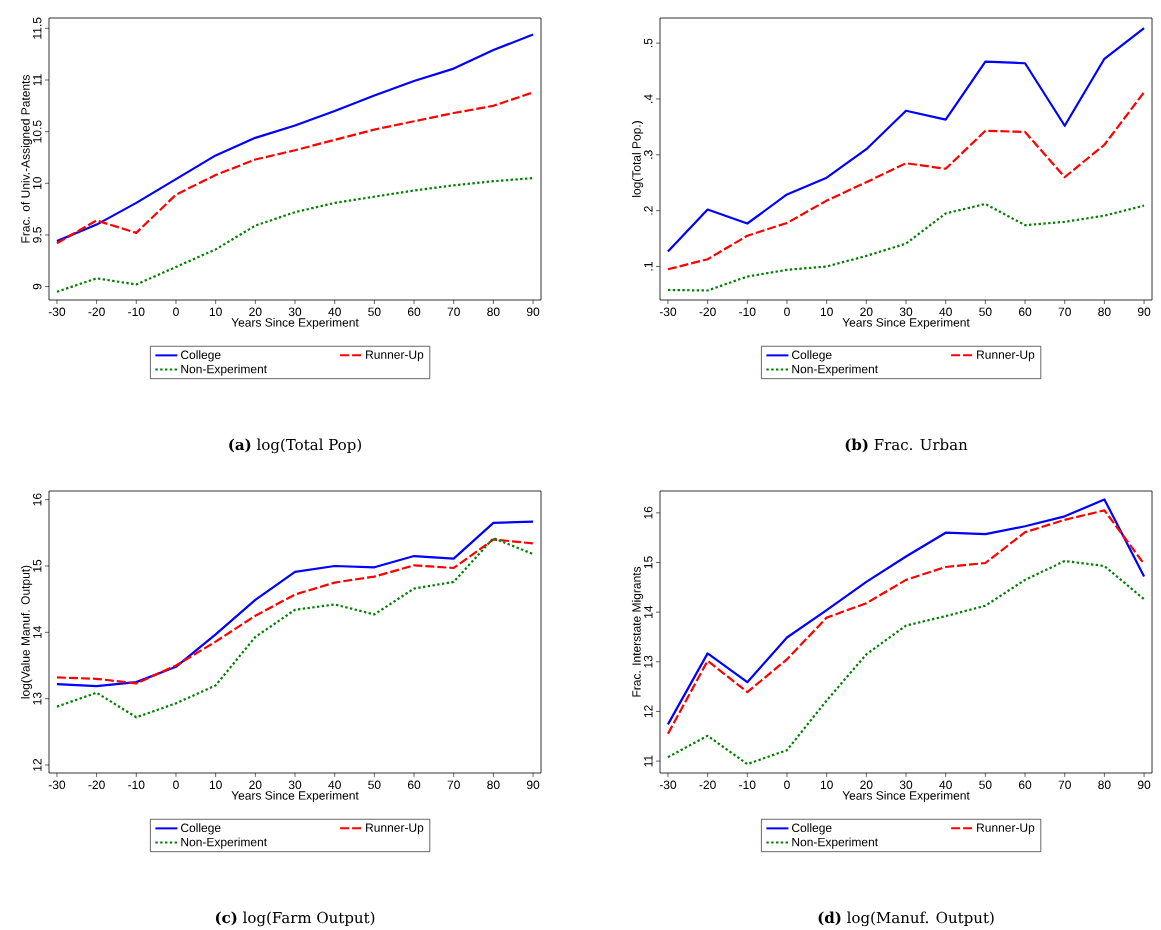 The width and height of the screenshot is (1161, 930). Describe the element at coordinates (26, 632) in the screenshot. I see `y-axis-title: log(Value Manuf. Output)` at that location.